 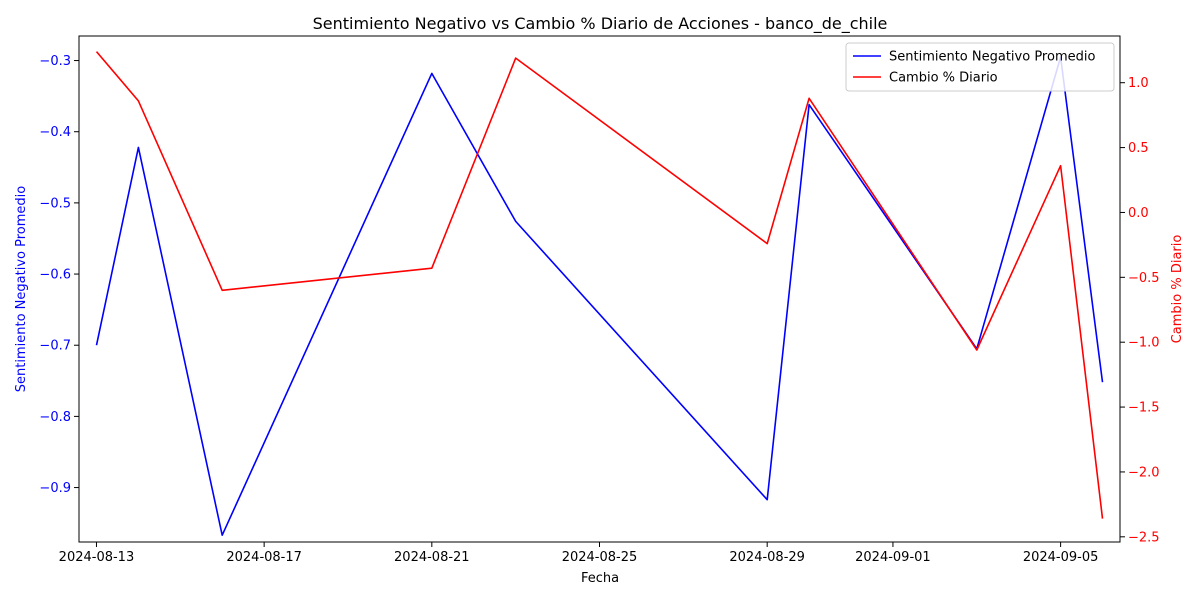 What do you see at coordinates (1144, 472) in the screenshot?
I see `y-right-tick-label: −2.0` at bounding box center [1144, 472].